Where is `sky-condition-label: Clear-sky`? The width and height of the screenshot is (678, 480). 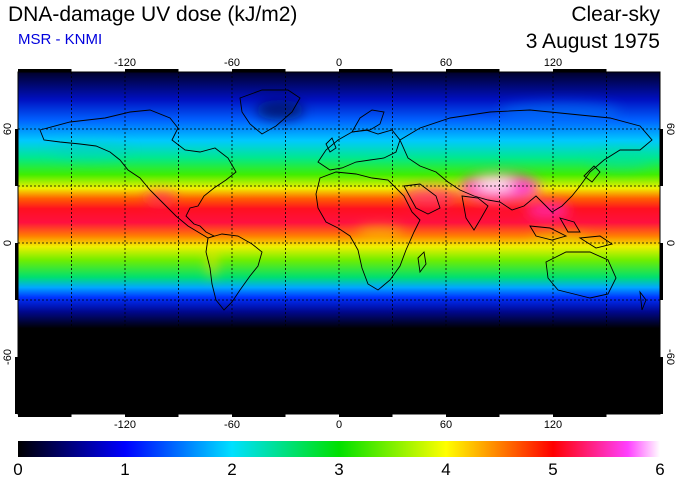
sky-condition-label: Clear-sky is located at coordinates (615, 14).